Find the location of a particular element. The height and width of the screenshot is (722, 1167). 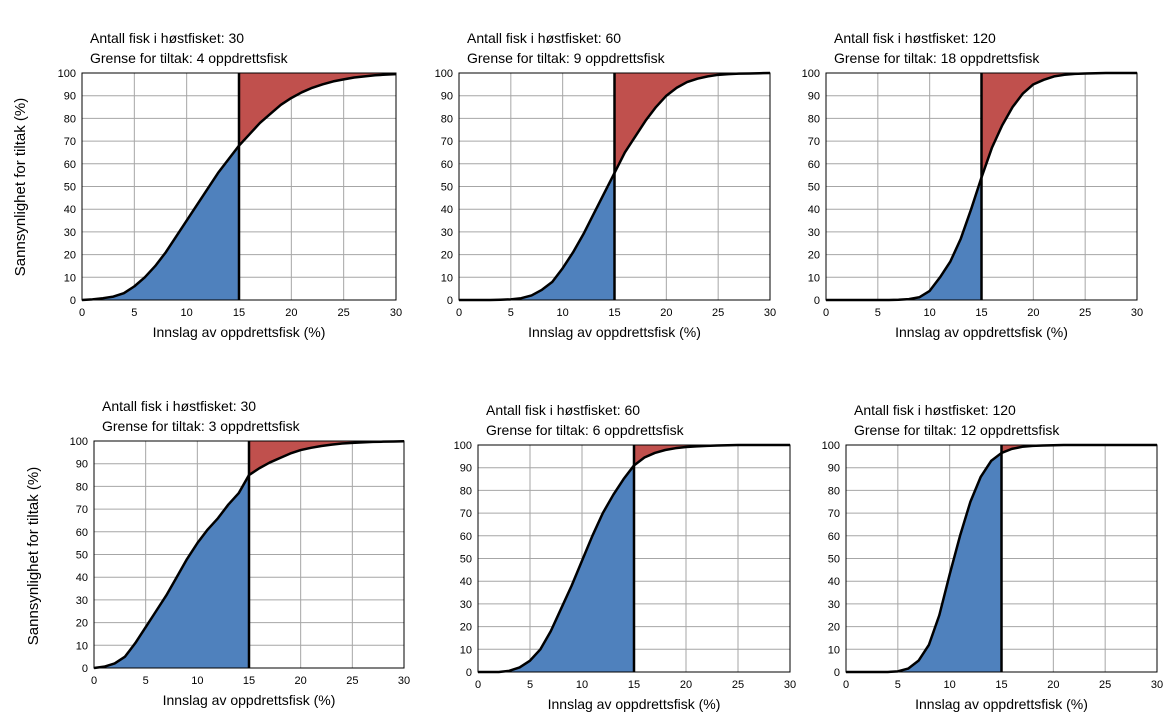

chart4-ytick-100: 100 is located at coordinates (79, 442).